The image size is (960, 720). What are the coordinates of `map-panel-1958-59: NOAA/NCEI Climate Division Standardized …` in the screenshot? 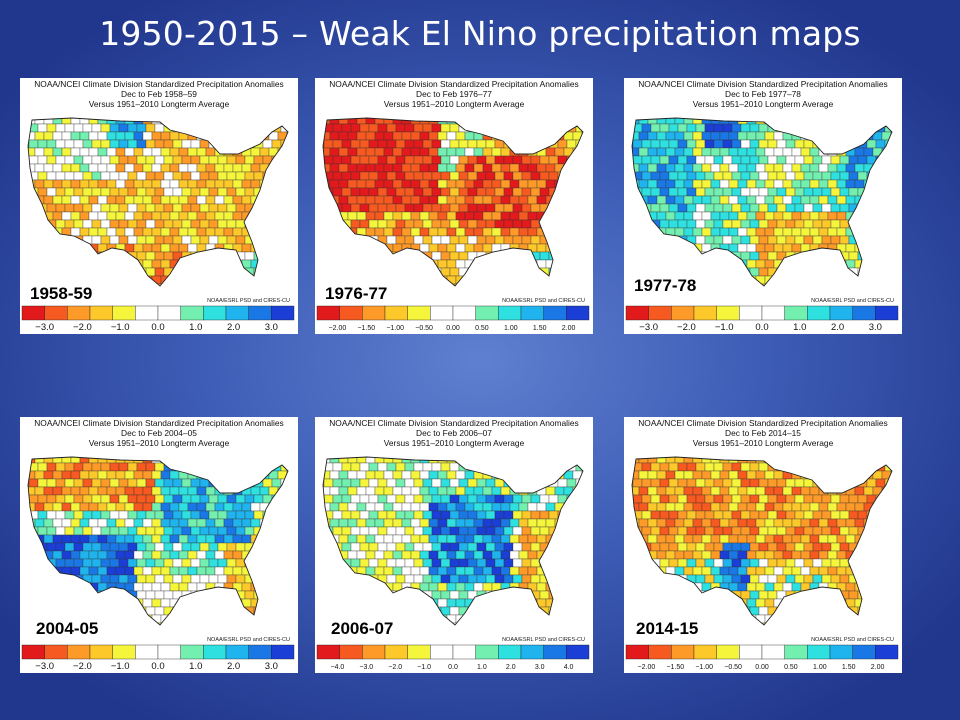 It's located at (159, 206).